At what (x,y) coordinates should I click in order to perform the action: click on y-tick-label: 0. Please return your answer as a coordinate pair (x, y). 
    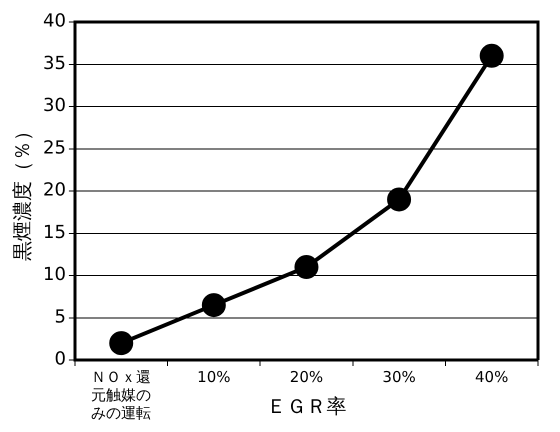
    Looking at the image, I should click on (60, 359).